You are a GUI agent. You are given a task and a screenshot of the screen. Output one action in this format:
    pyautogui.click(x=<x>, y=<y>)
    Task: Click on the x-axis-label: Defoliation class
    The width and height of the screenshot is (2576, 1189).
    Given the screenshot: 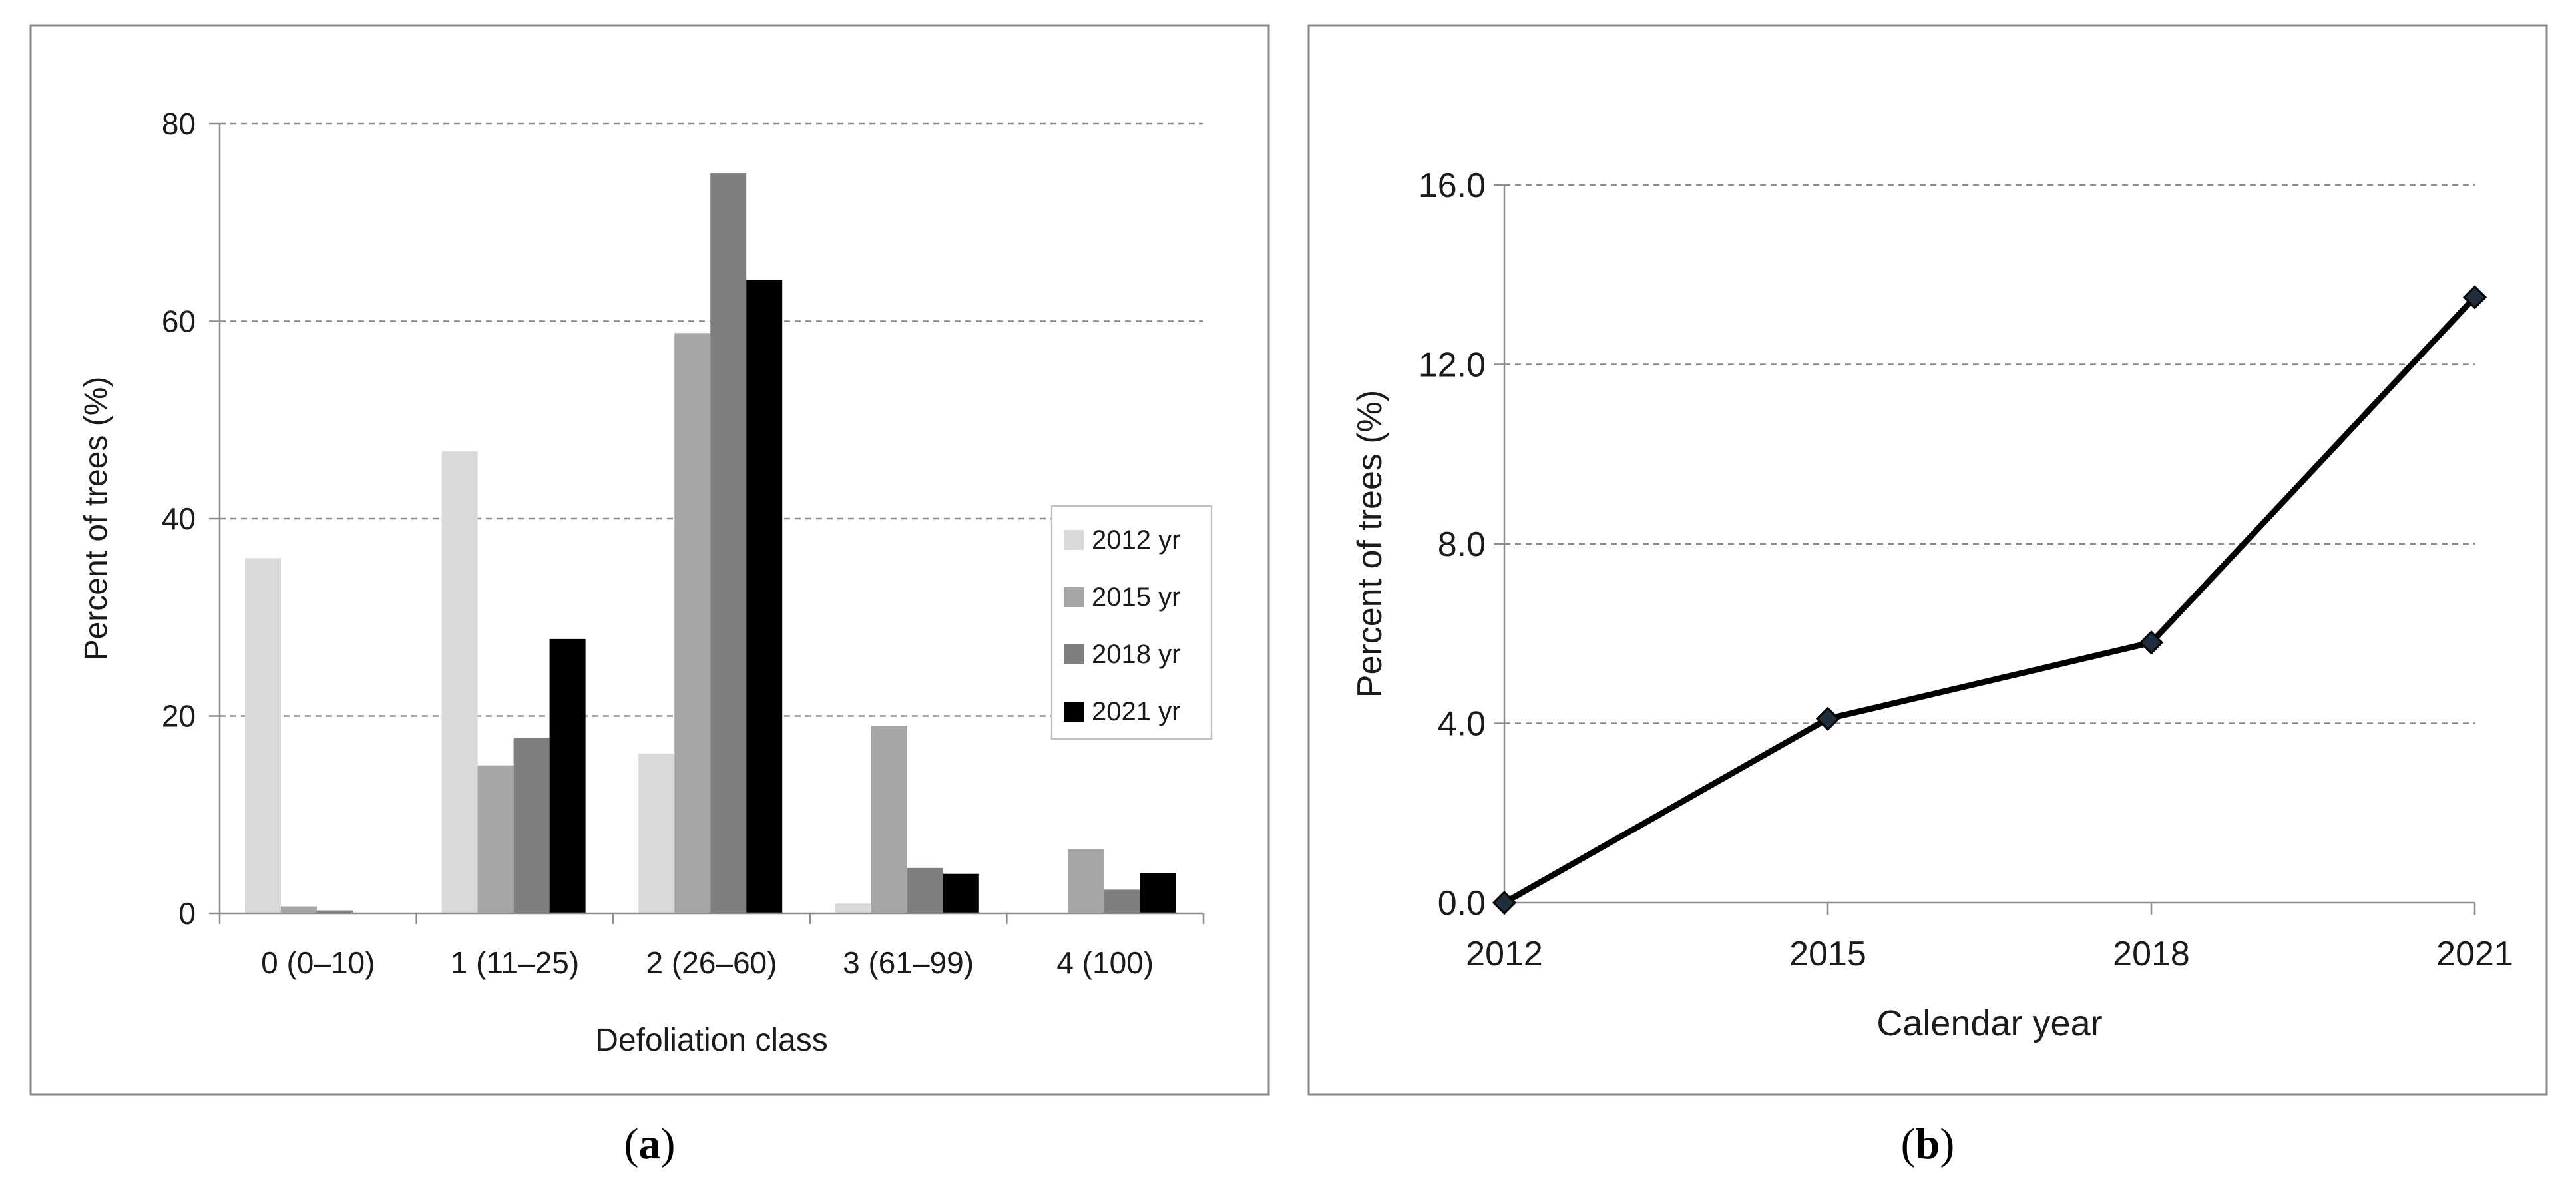 What is the action you would take?
    pyautogui.click(x=711, y=1040)
    